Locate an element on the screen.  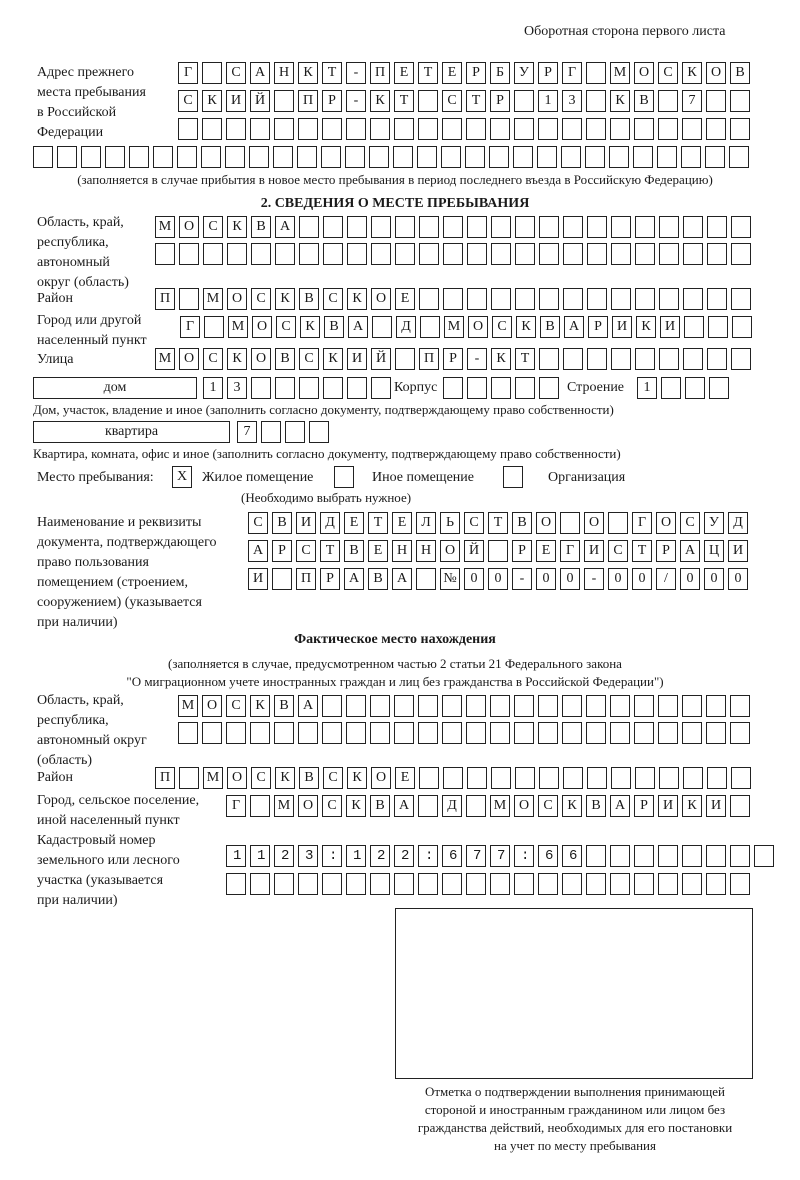
building-row: 1 is located at coordinates (683, 388).